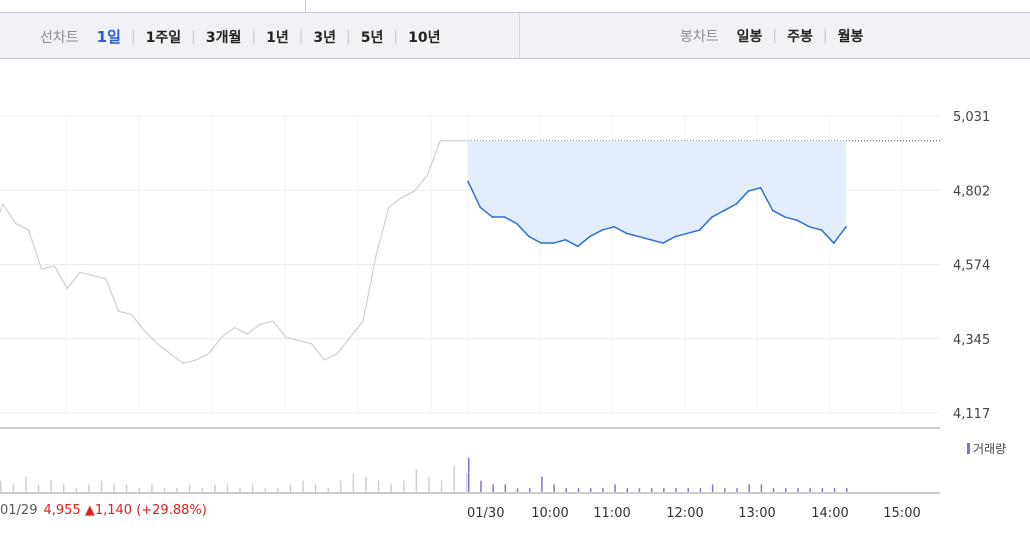 The image size is (1030, 542). I want to click on tab-monthly-candle: 월봉, so click(850, 37).